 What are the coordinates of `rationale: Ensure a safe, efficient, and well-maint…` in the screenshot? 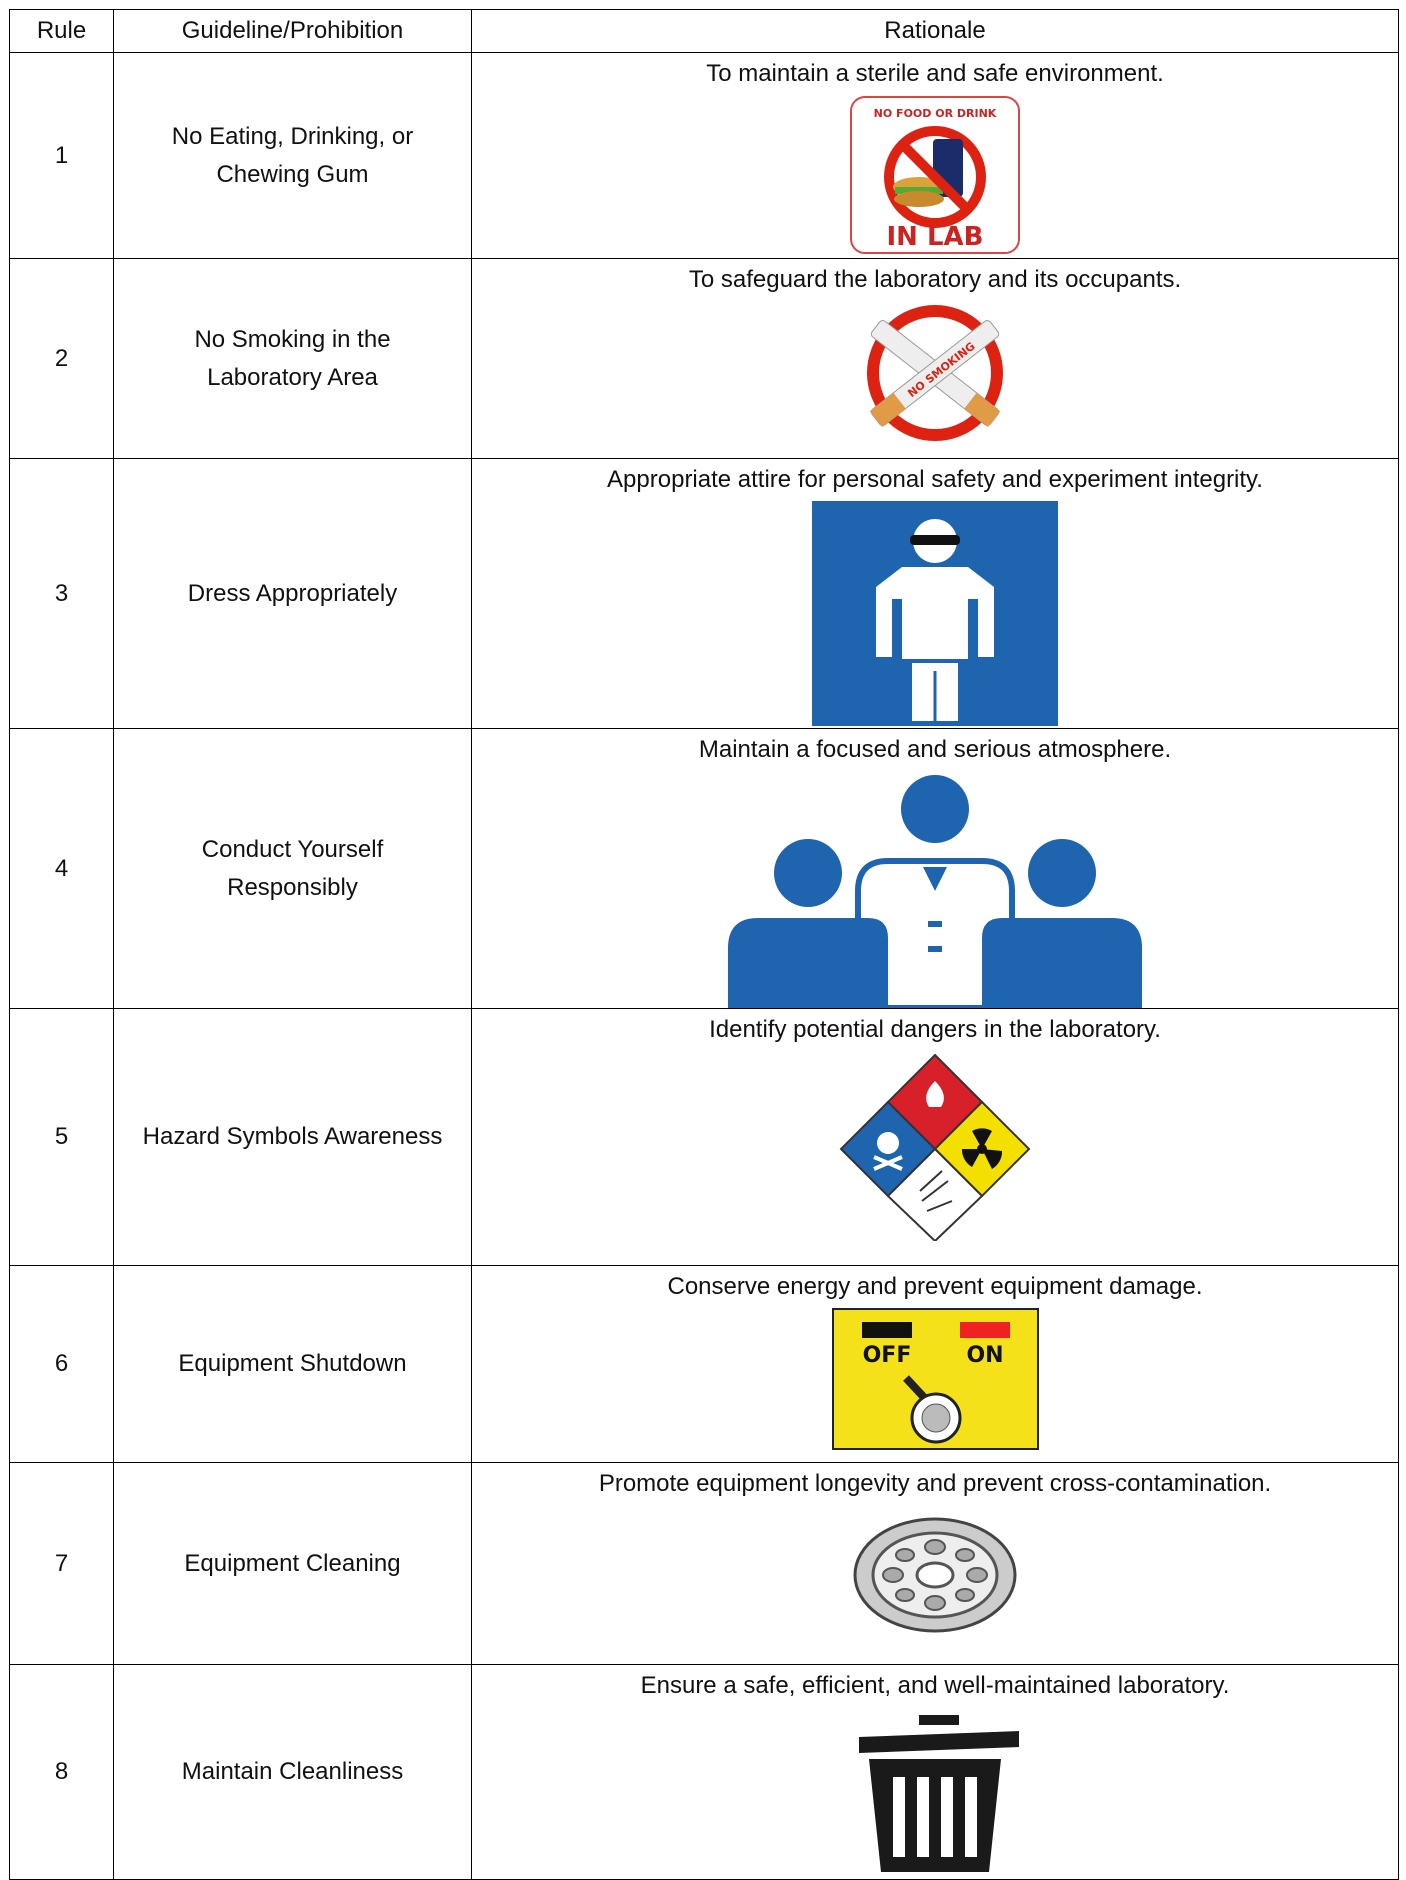 It's located at (935, 1685).